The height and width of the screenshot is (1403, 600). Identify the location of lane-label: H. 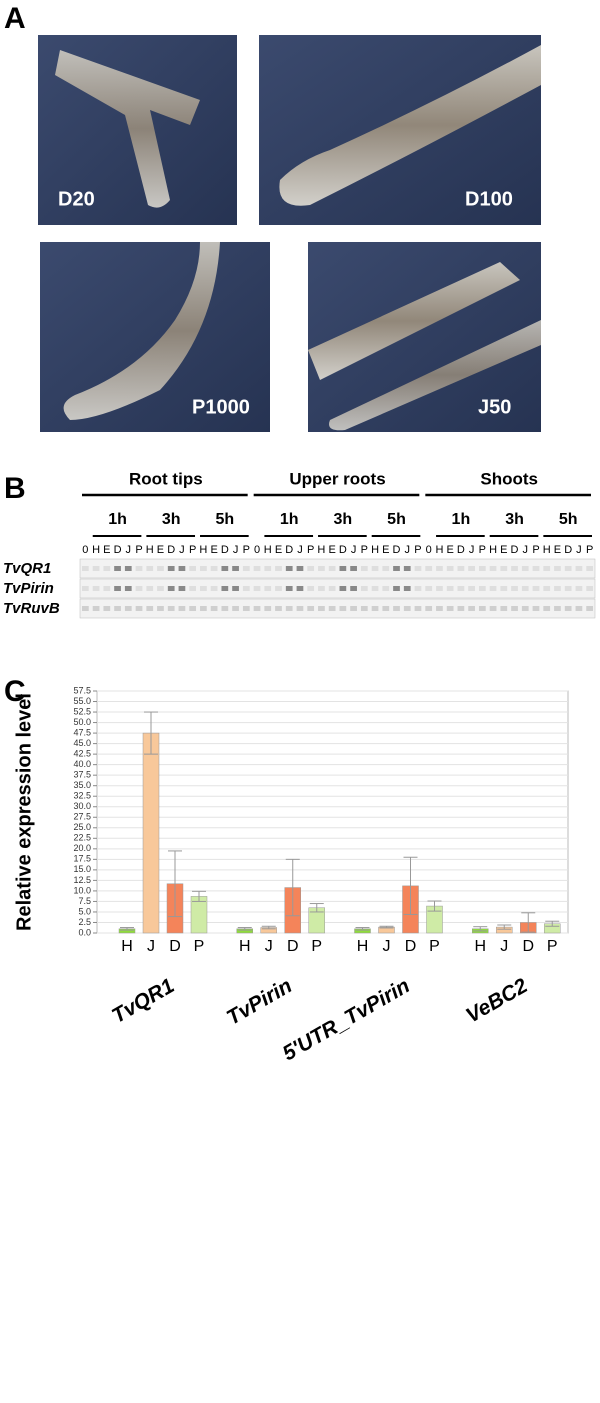
(547, 550).